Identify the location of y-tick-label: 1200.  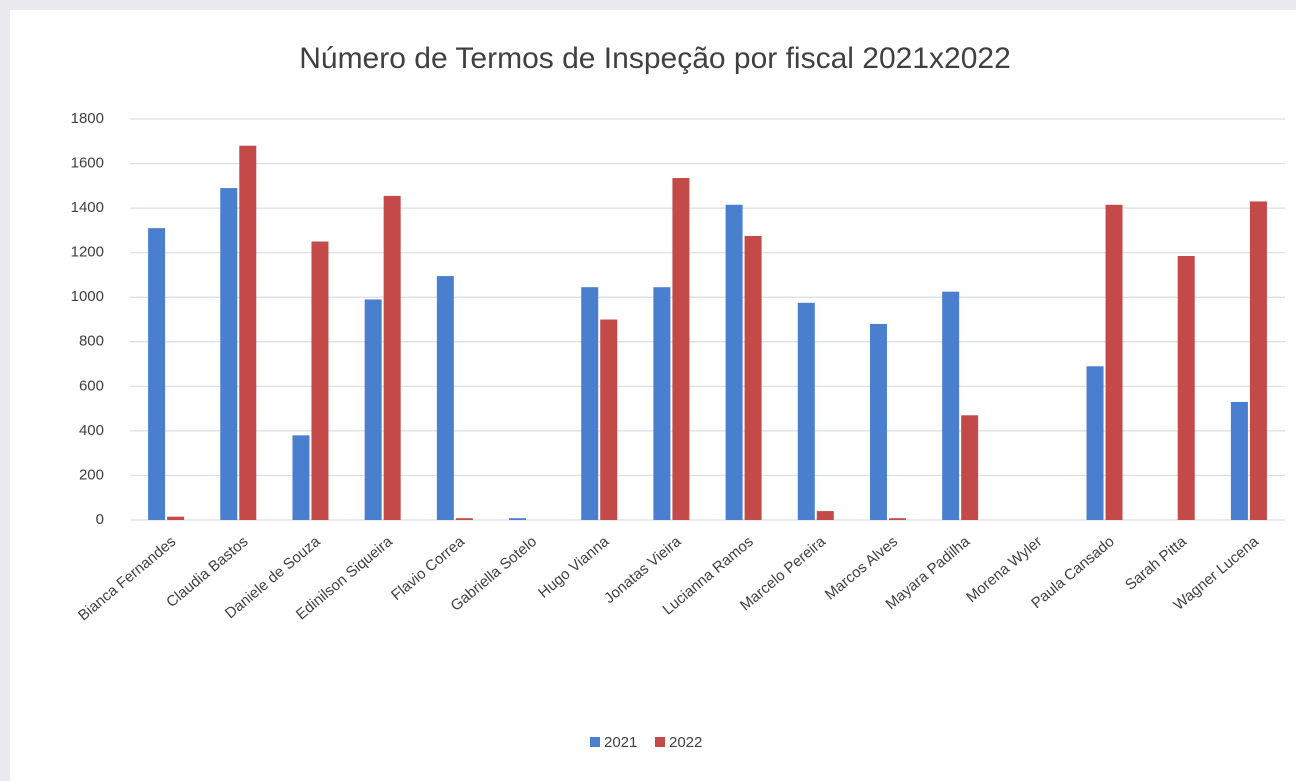
(87, 252).